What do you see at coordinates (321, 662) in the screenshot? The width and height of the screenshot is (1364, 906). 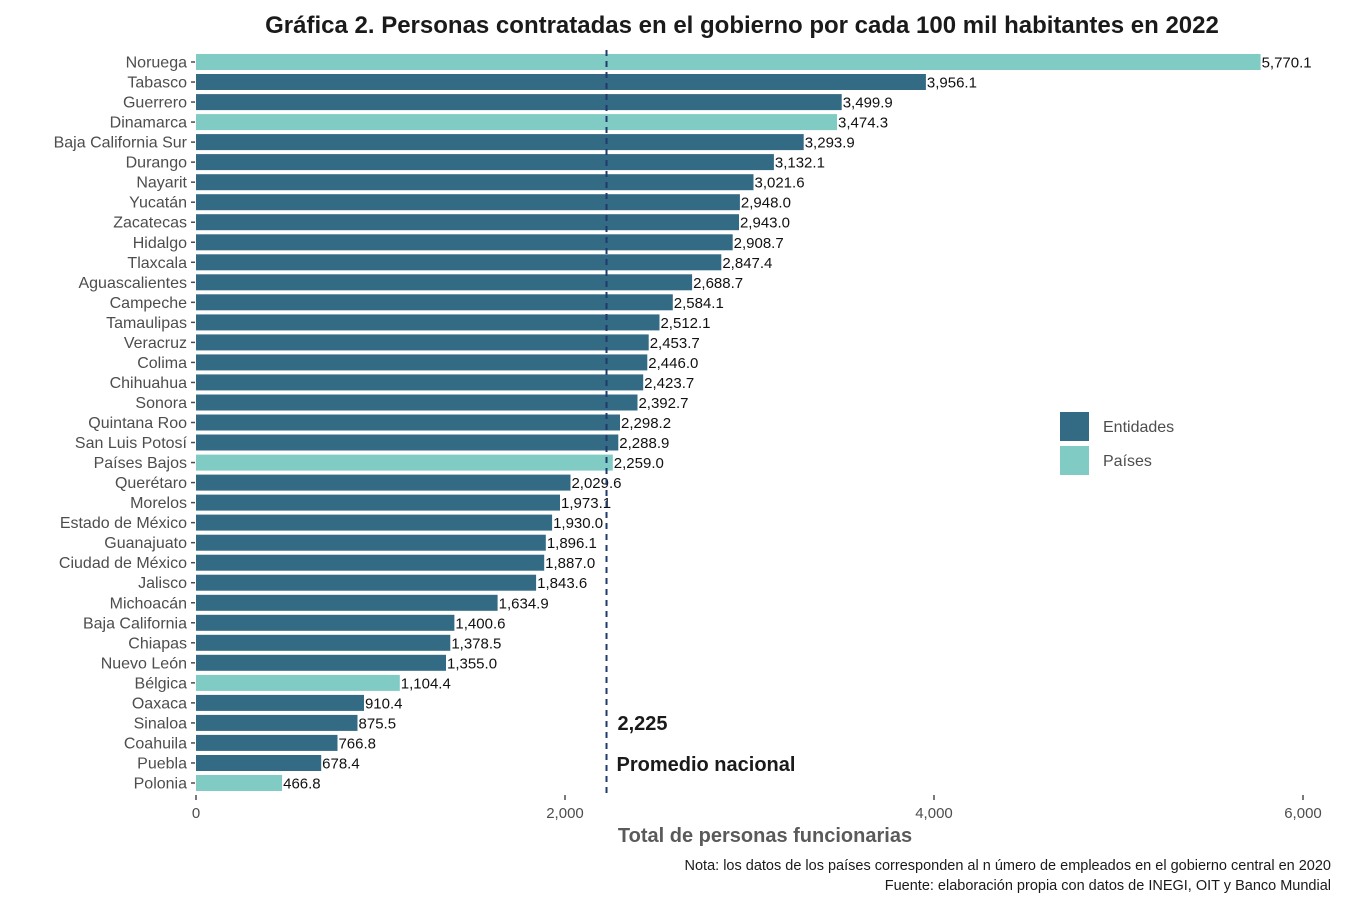 I see `bar-nuevo-leon` at bounding box center [321, 662].